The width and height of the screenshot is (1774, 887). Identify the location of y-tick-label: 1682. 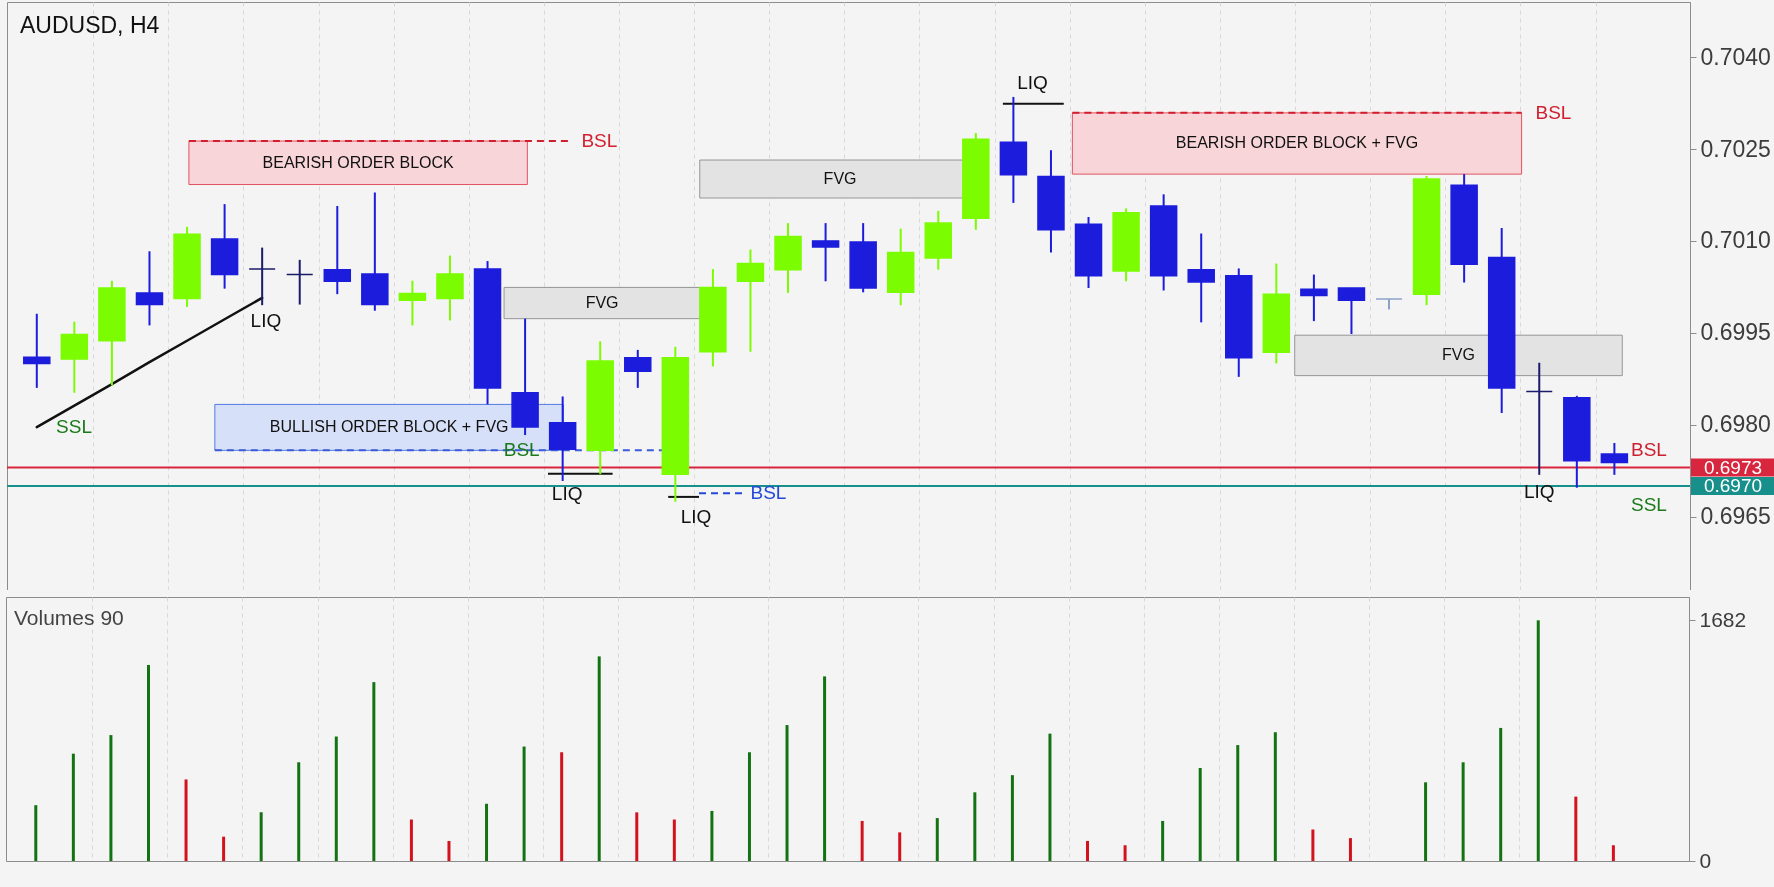
(1723, 619).